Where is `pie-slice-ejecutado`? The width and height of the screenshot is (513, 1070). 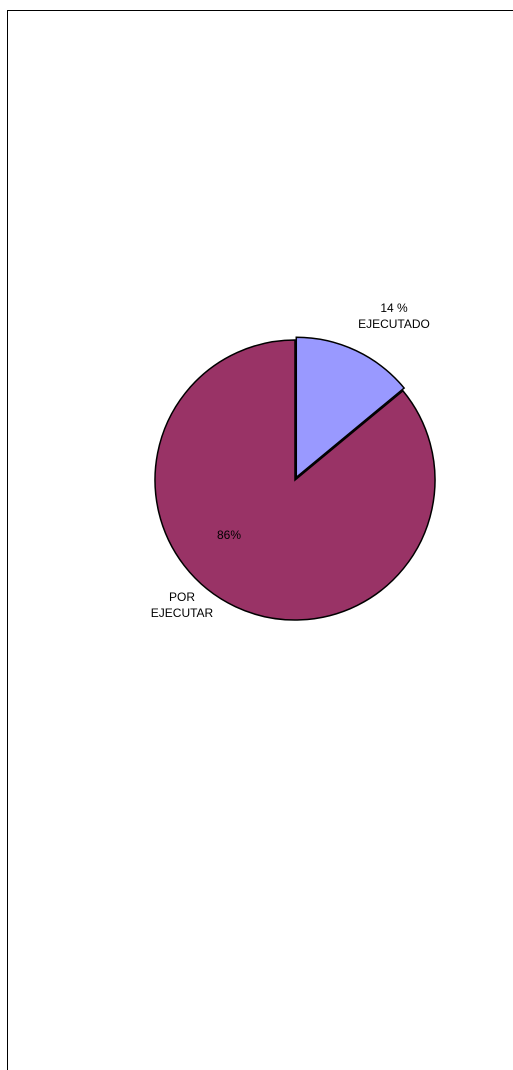 pie-slice-ejecutado is located at coordinates (350, 407).